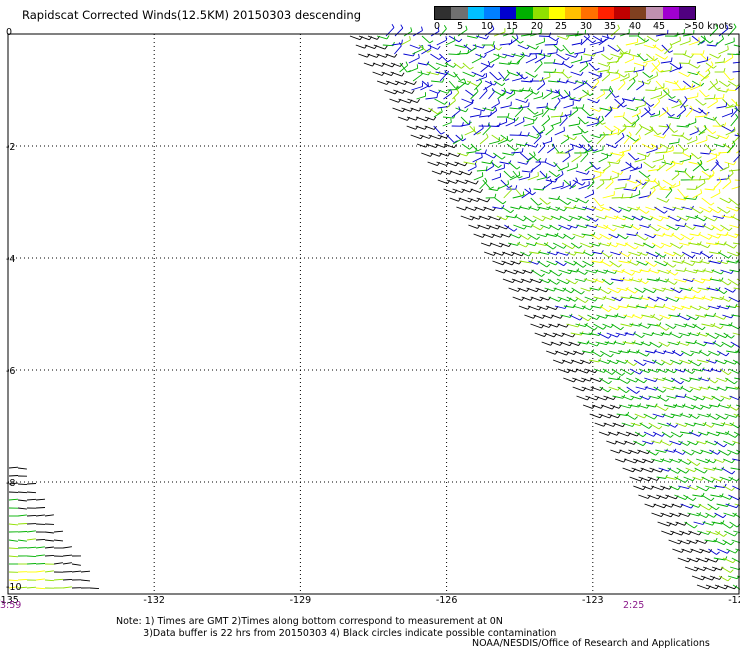 This screenshot has width=740, height=650. What do you see at coordinates (634, 605) in the screenshot?
I see `pass-time-right: 2:25` at bounding box center [634, 605].